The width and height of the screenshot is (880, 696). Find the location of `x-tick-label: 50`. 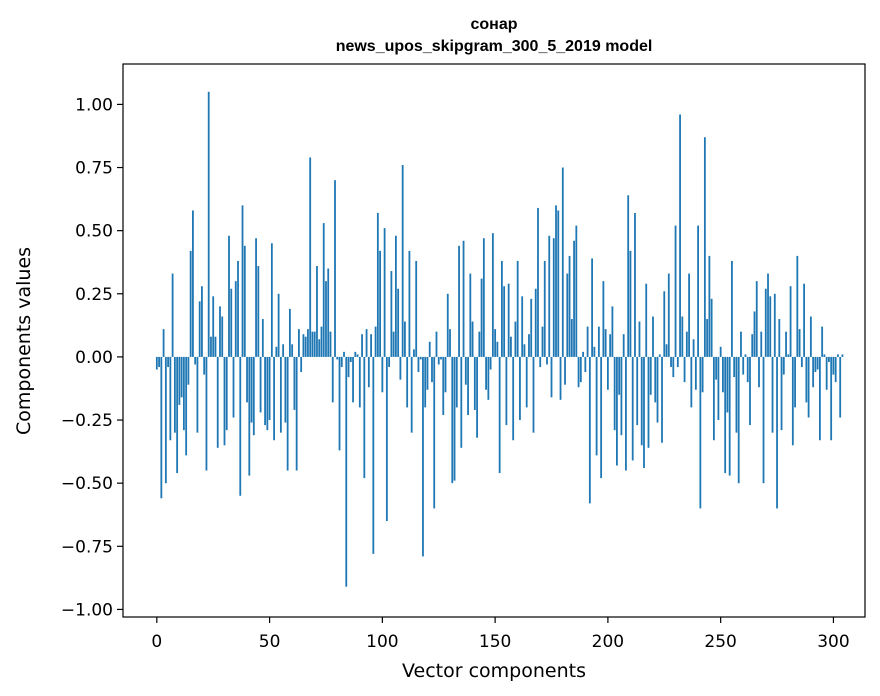

x-tick-label: 50 is located at coordinates (270, 642).